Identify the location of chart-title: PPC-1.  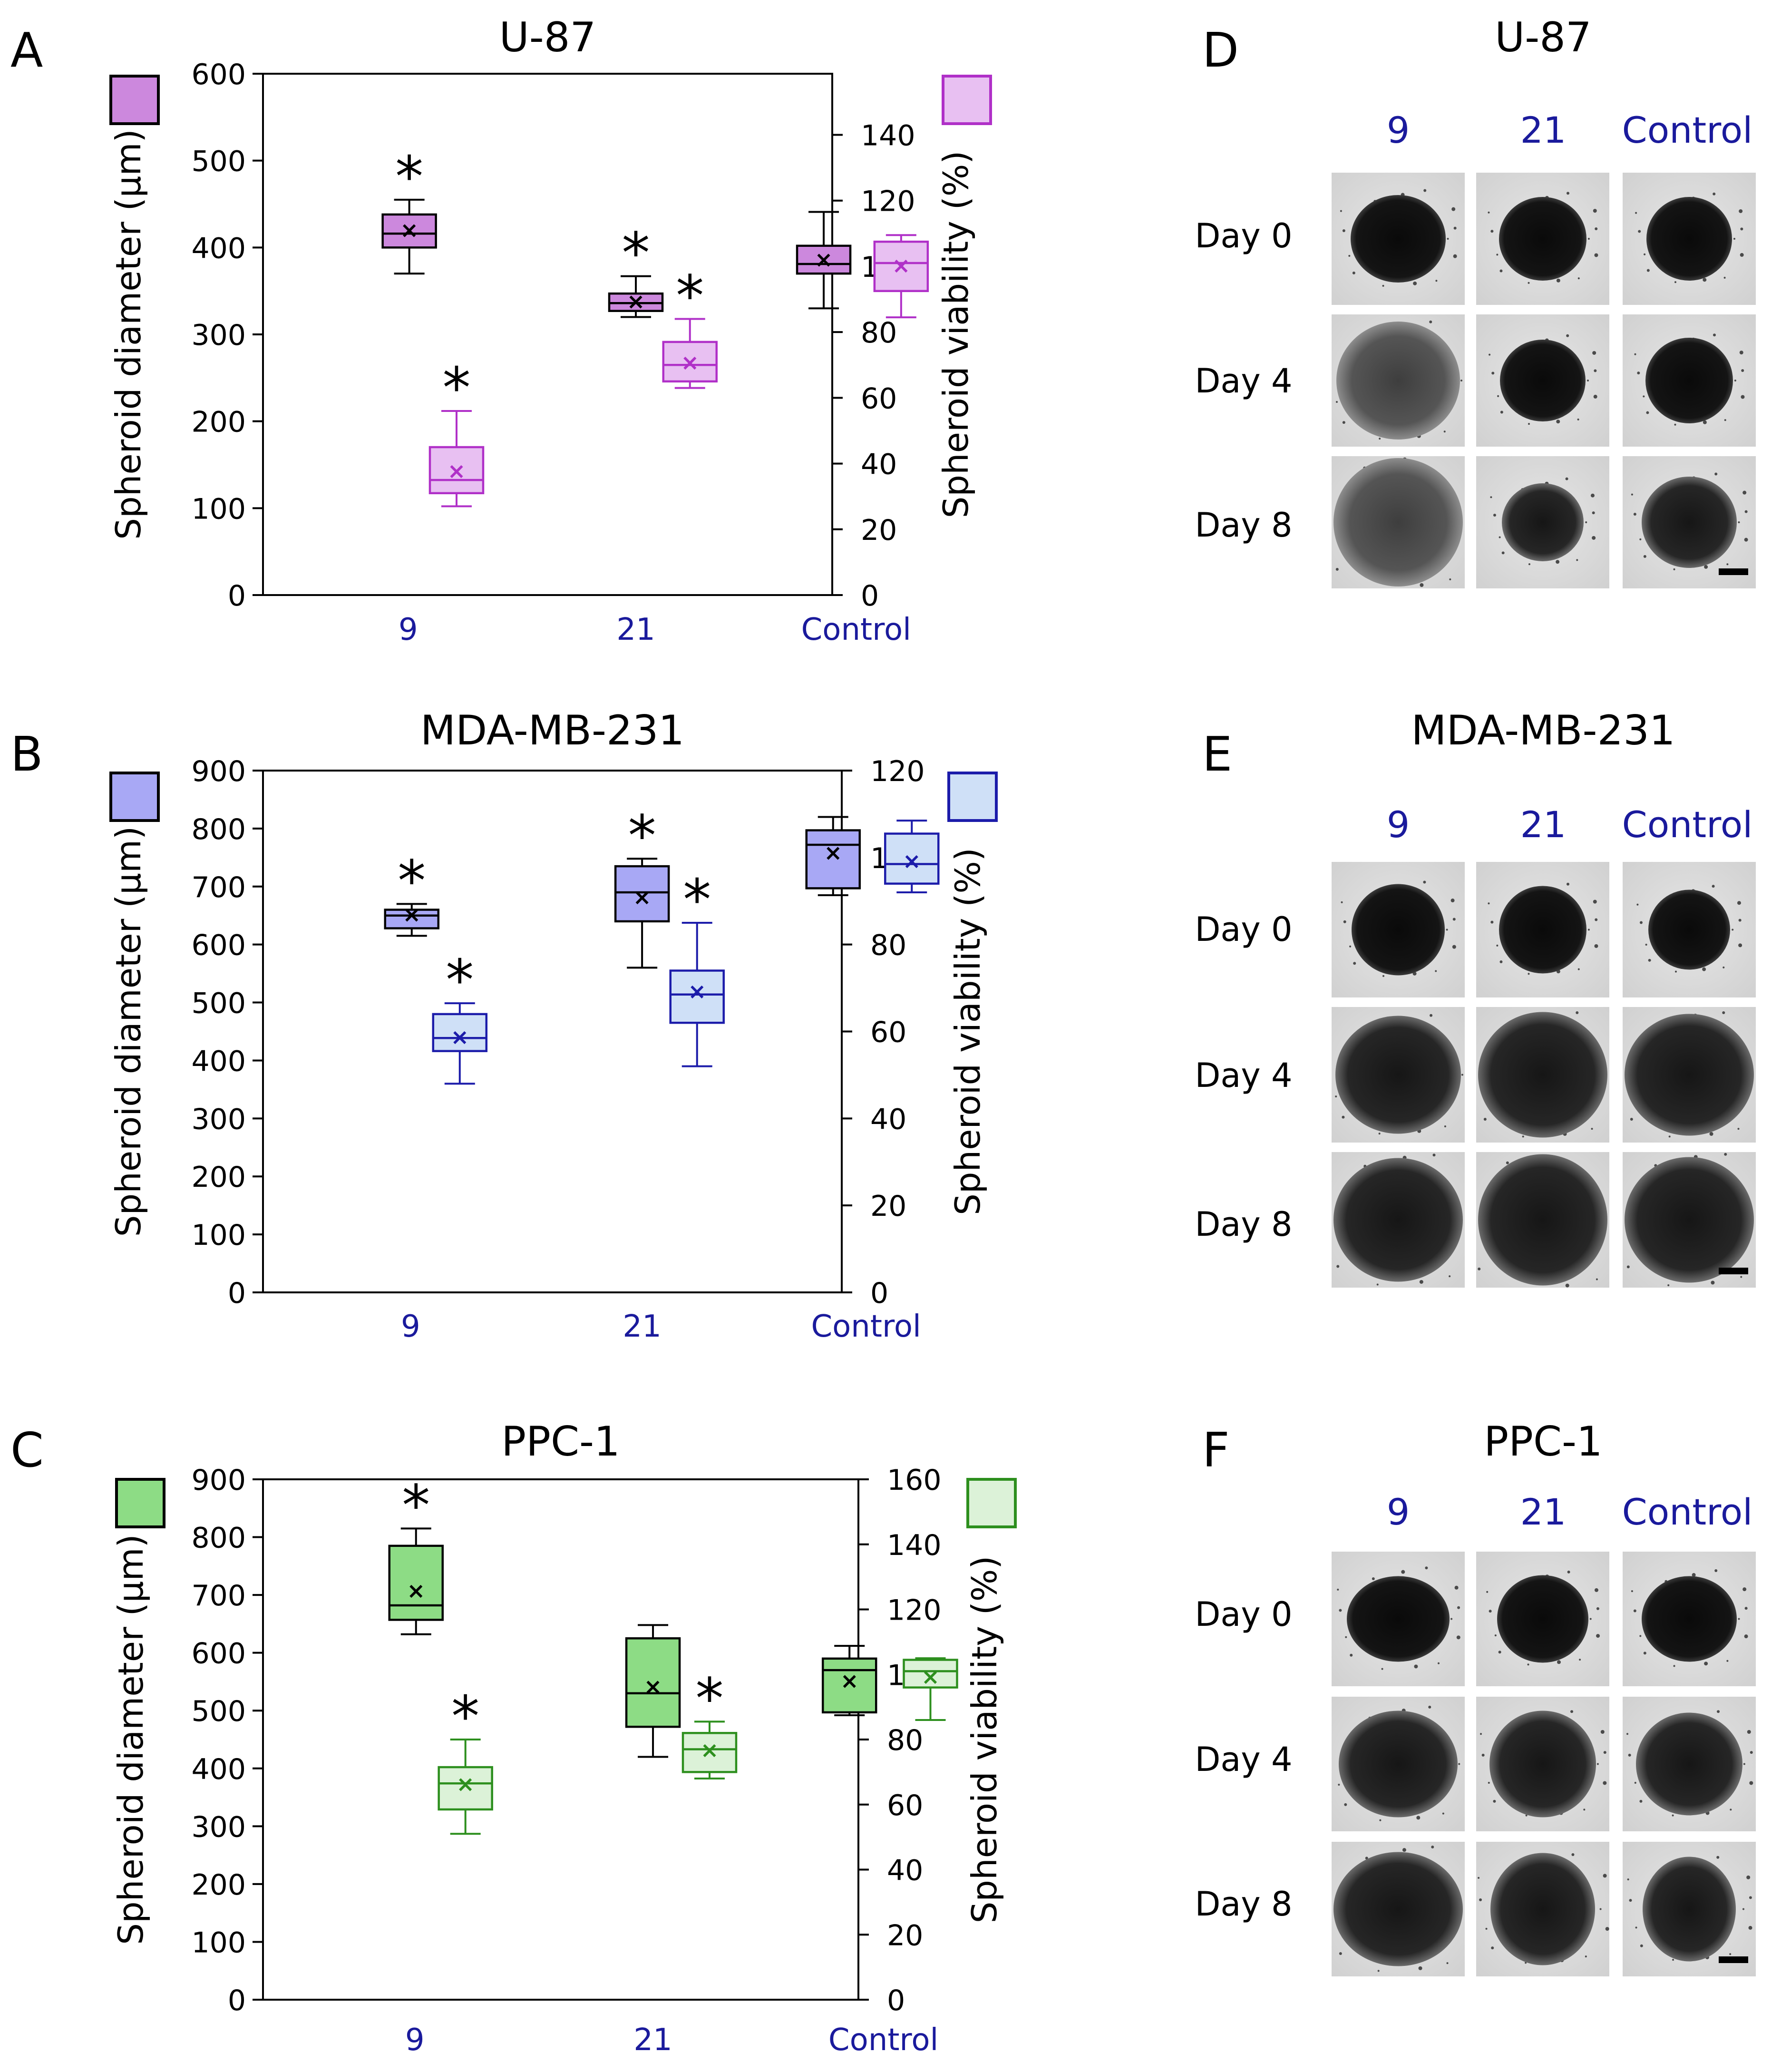
(560, 1442).